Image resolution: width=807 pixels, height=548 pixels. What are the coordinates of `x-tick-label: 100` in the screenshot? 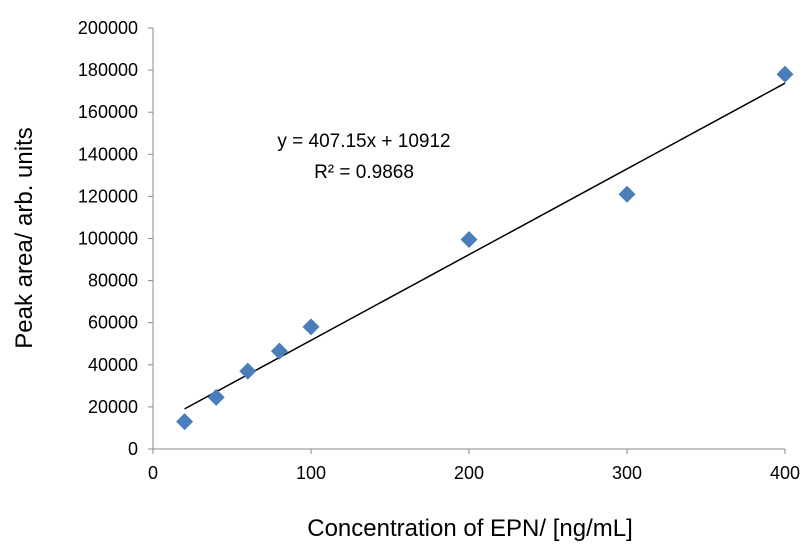 It's located at (311, 473).